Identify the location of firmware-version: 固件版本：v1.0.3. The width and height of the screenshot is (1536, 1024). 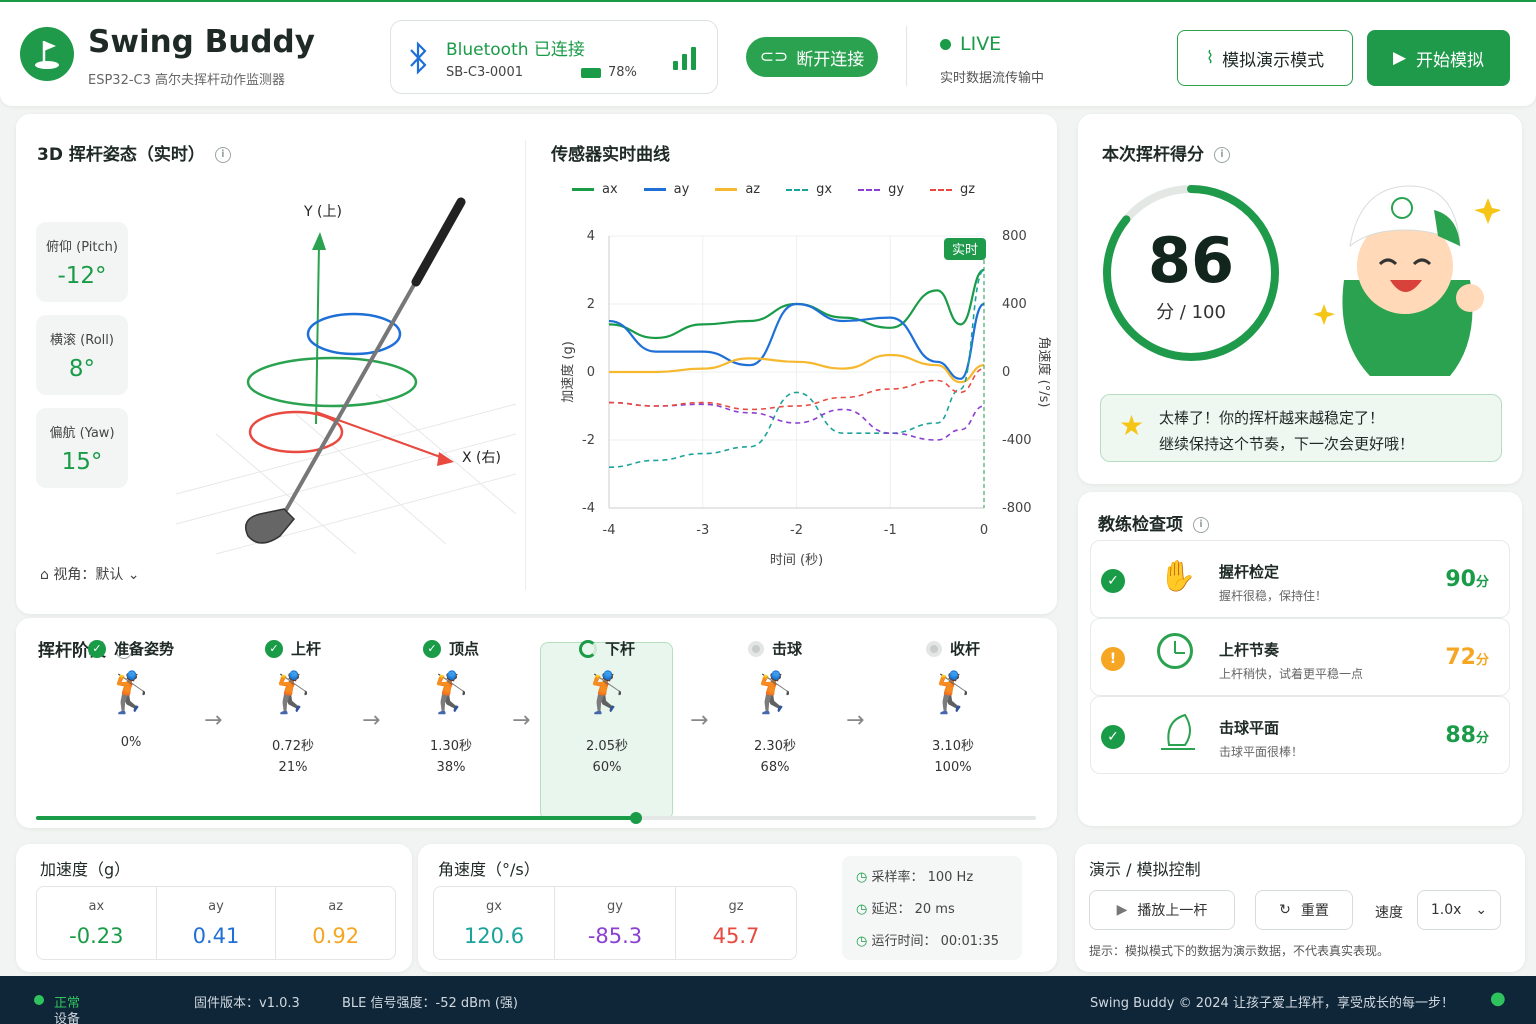
(247, 1003).